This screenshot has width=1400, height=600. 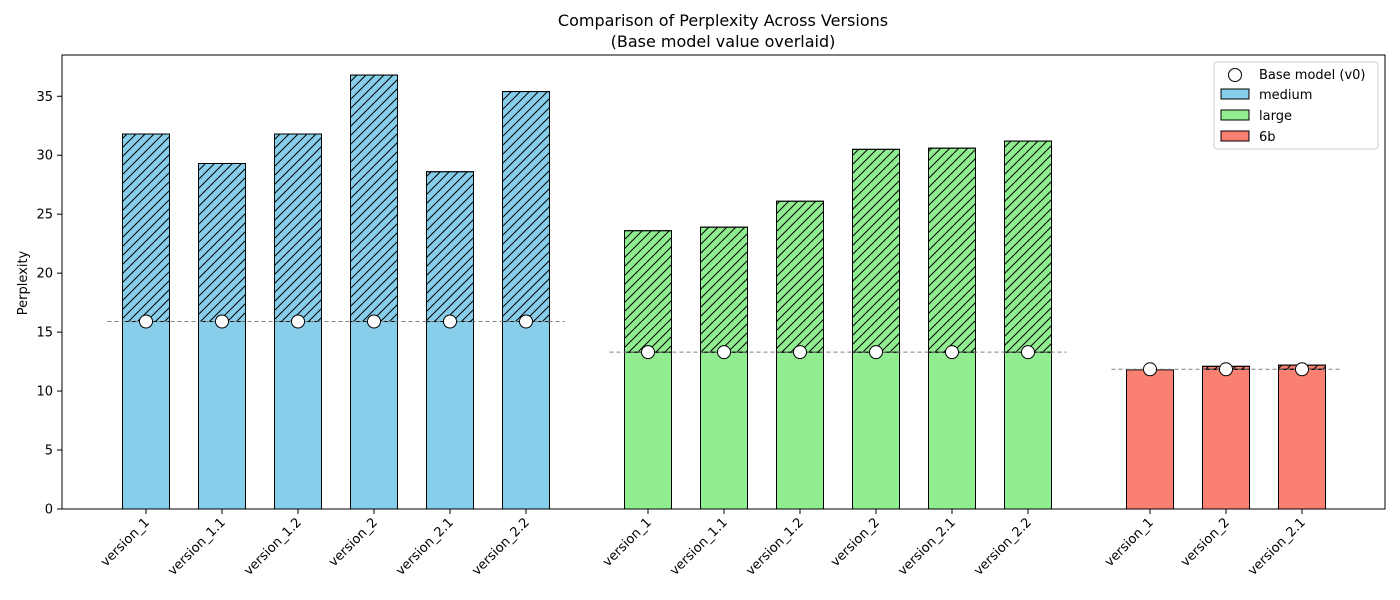 I want to click on y-axis-label: Perplexity, so click(x=23, y=282).